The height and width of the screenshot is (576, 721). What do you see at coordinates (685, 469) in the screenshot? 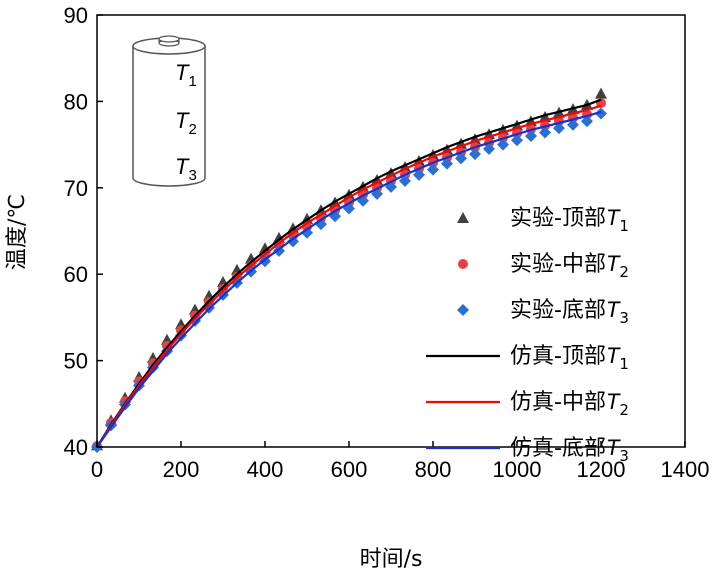
I see `x-tick-label: 1400` at bounding box center [685, 469].